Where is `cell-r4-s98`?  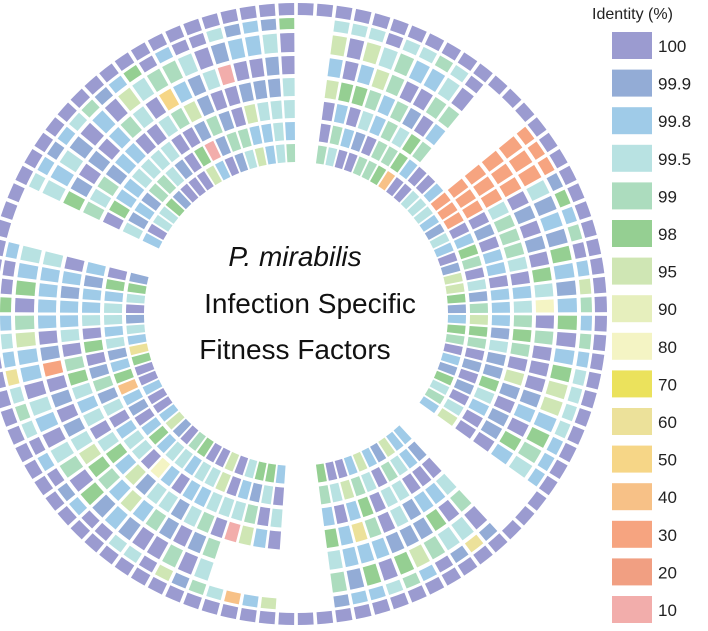 cell-r4-s98 is located at coordinates (274, 88).